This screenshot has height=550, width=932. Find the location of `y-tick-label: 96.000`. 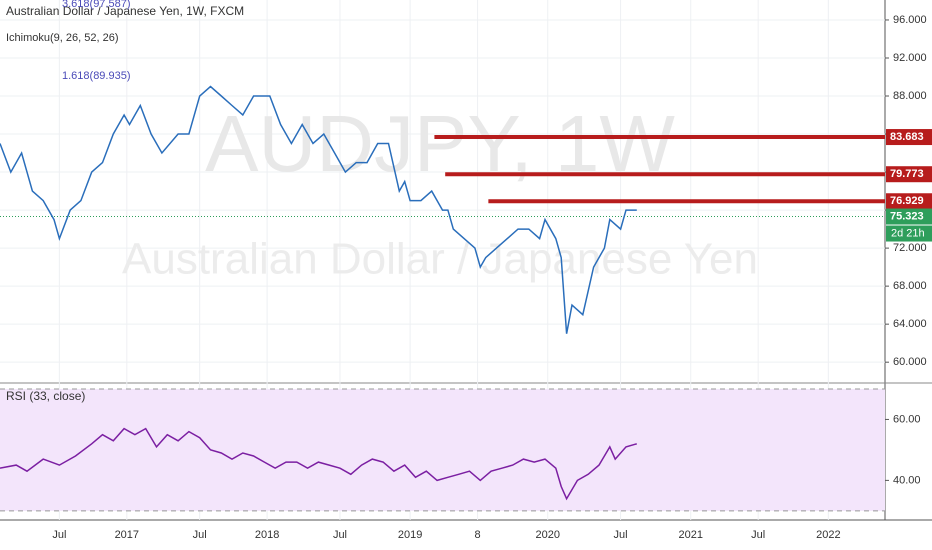

y-tick-label: 96.000 is located at coordinates (910, 20).